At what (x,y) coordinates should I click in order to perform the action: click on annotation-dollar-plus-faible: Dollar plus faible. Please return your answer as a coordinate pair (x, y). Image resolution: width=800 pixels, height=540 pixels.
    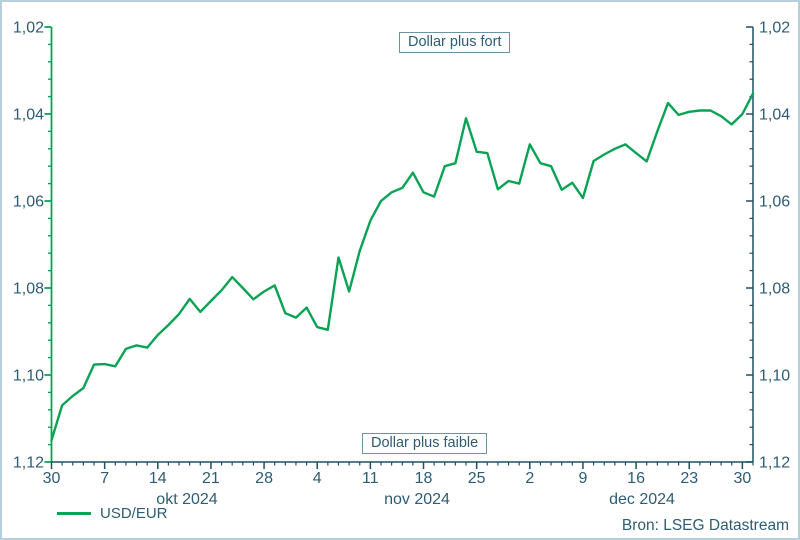
    Looking at the image, I should click on (425, 443).